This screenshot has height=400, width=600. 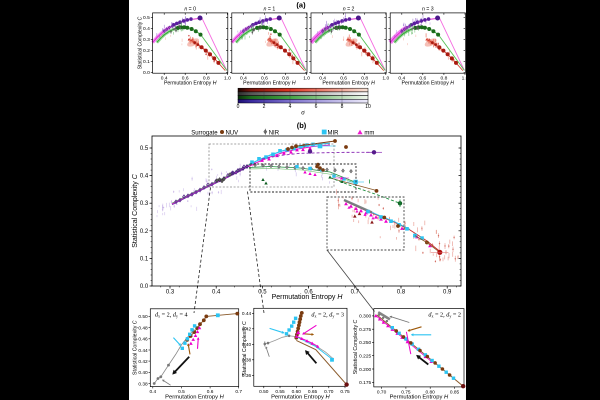 I want to click on svg-text: 0.48, so click(x=143, y=328).